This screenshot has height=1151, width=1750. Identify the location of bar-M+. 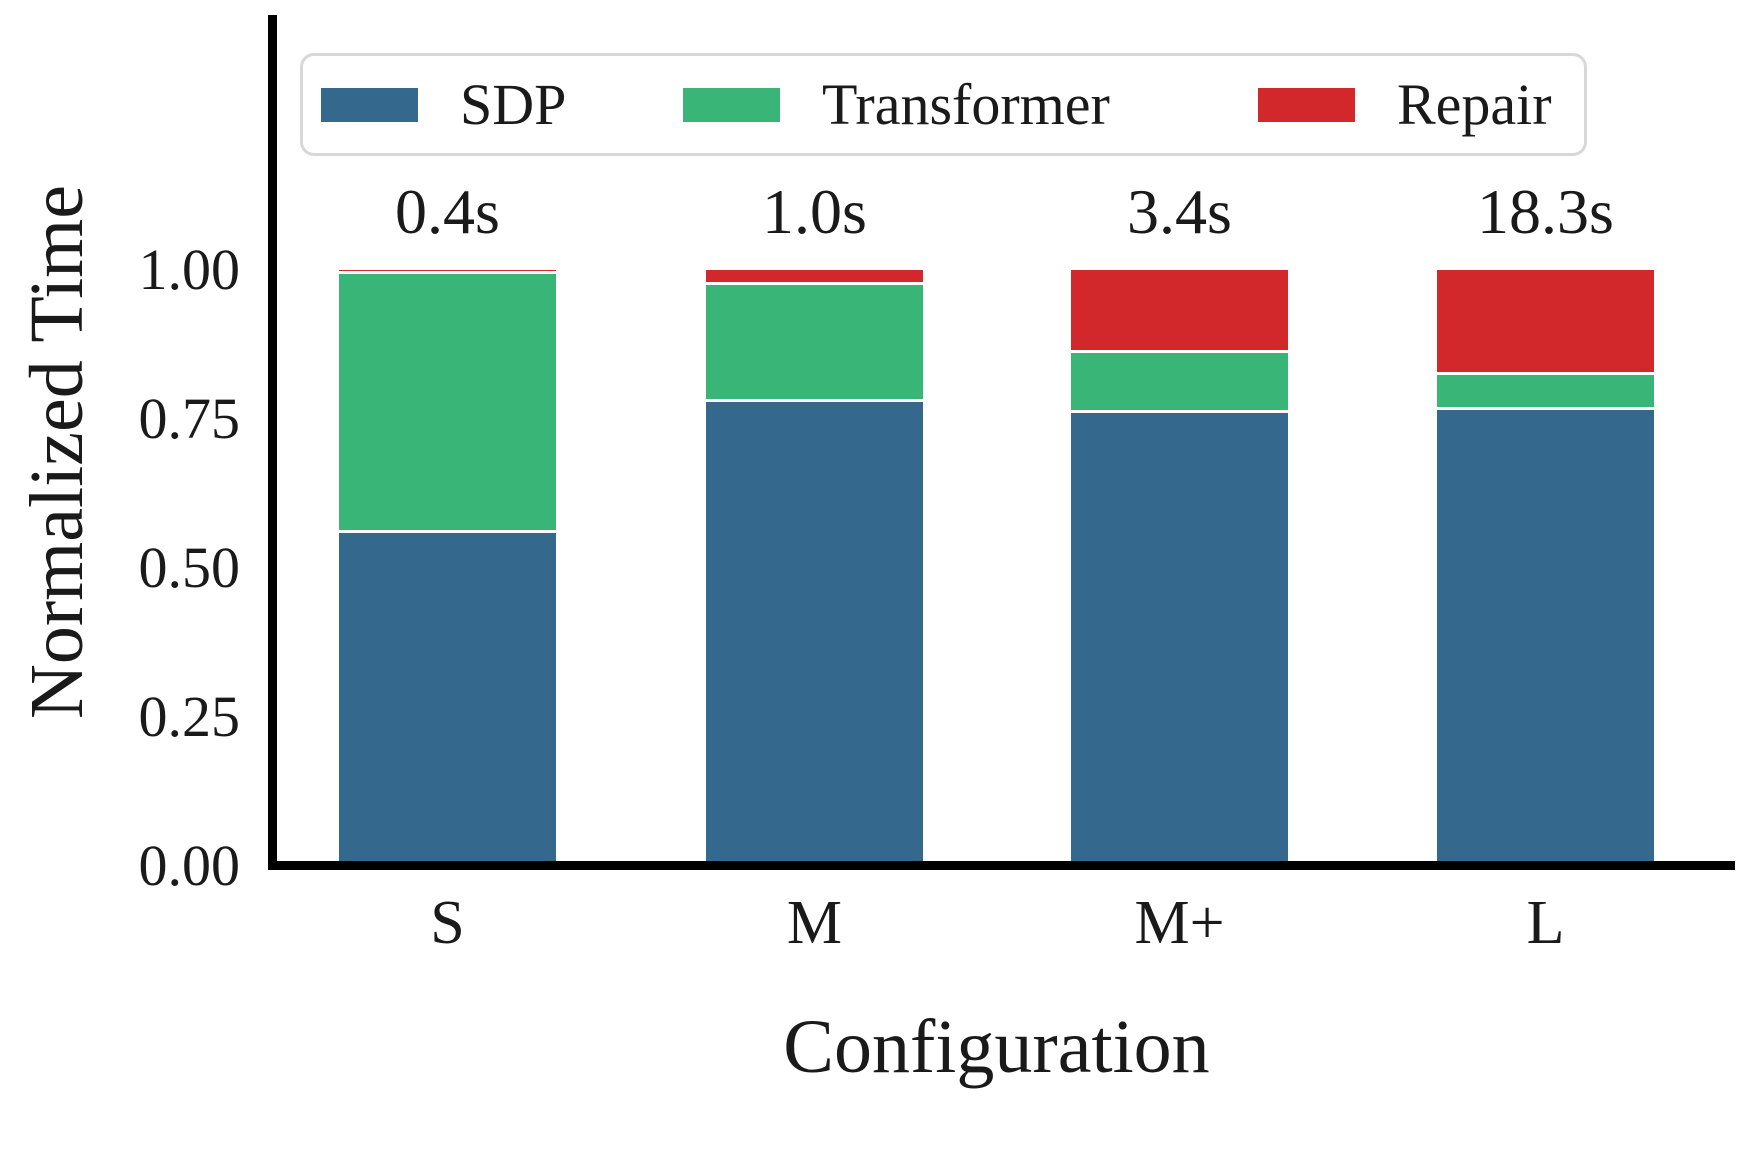
(1179, 568).